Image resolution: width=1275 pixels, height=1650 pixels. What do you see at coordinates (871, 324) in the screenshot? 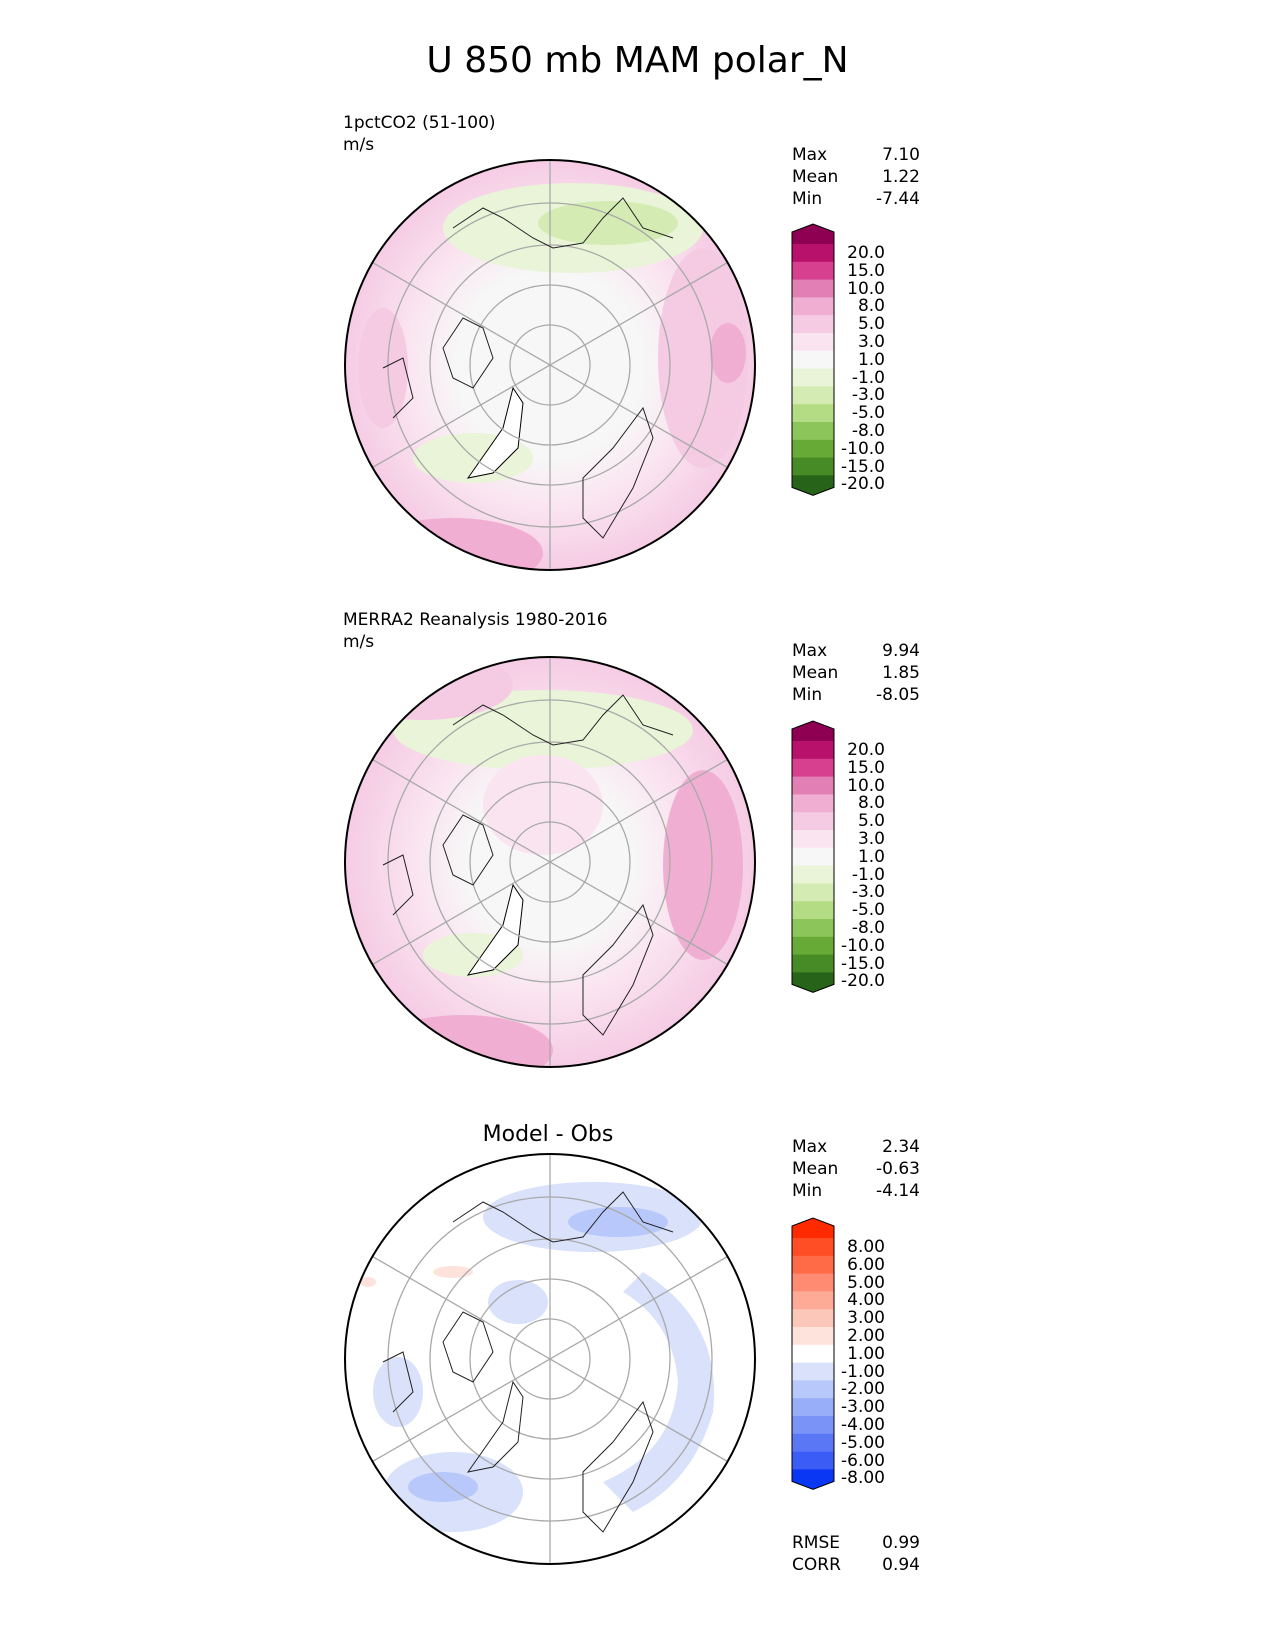
I see `cb-label: 5.0` at bounding box center [871, 324].